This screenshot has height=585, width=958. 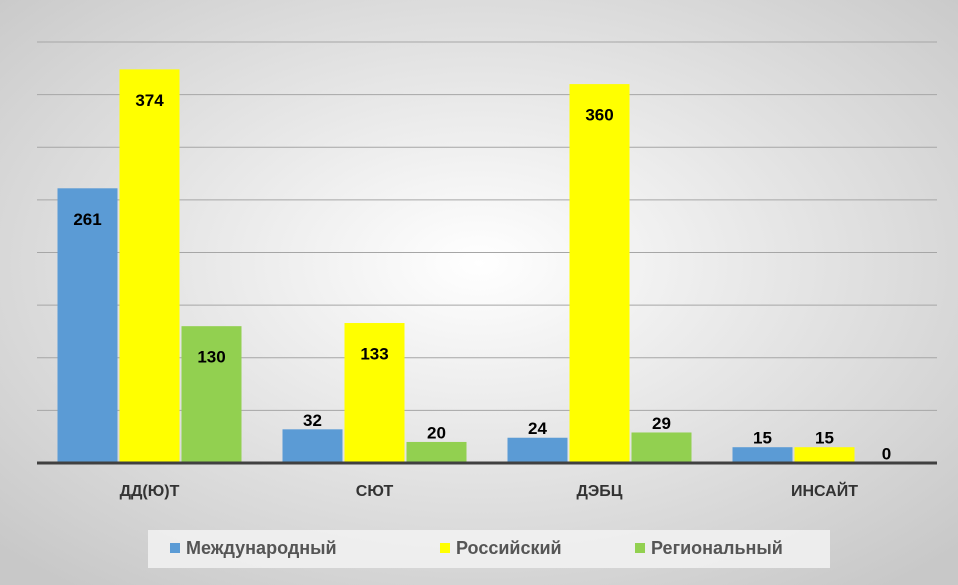 I want to click on legend-box, so click(x=489, y=549).